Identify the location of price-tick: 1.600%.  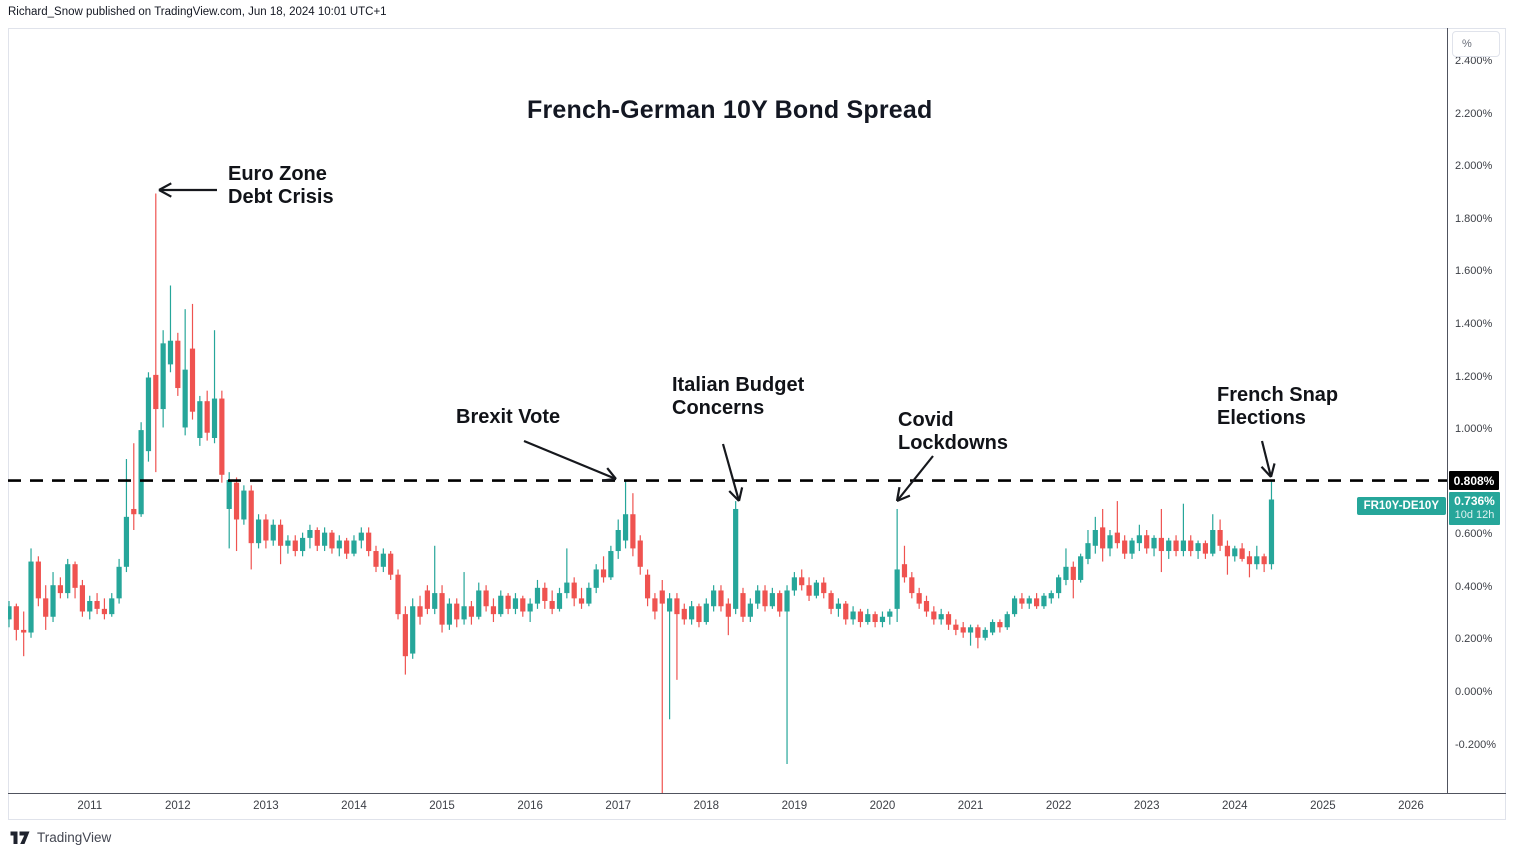
(1474, 271).